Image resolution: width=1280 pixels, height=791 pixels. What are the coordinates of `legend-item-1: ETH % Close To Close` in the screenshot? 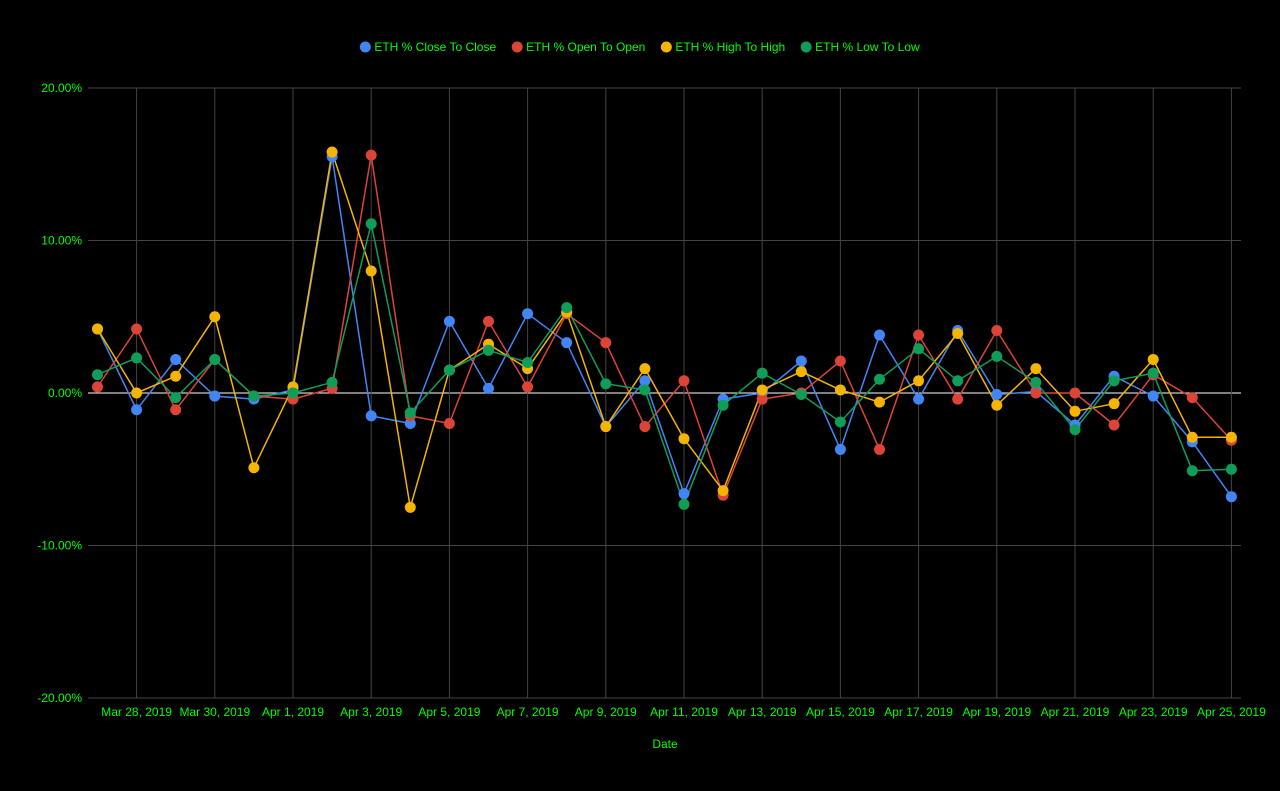 It's located at (428, 47).